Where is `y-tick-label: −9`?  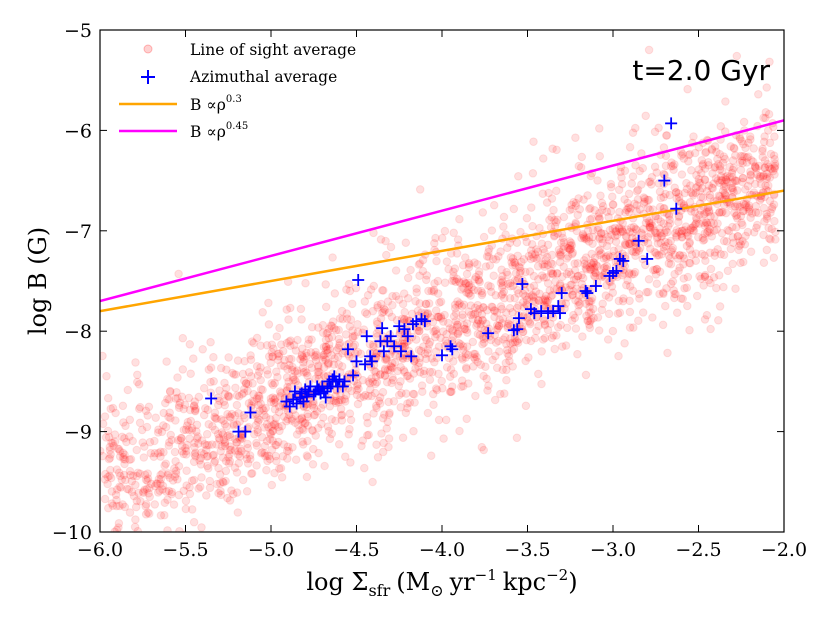
y-tick-label: −9 is located at coordinates (78, 433).